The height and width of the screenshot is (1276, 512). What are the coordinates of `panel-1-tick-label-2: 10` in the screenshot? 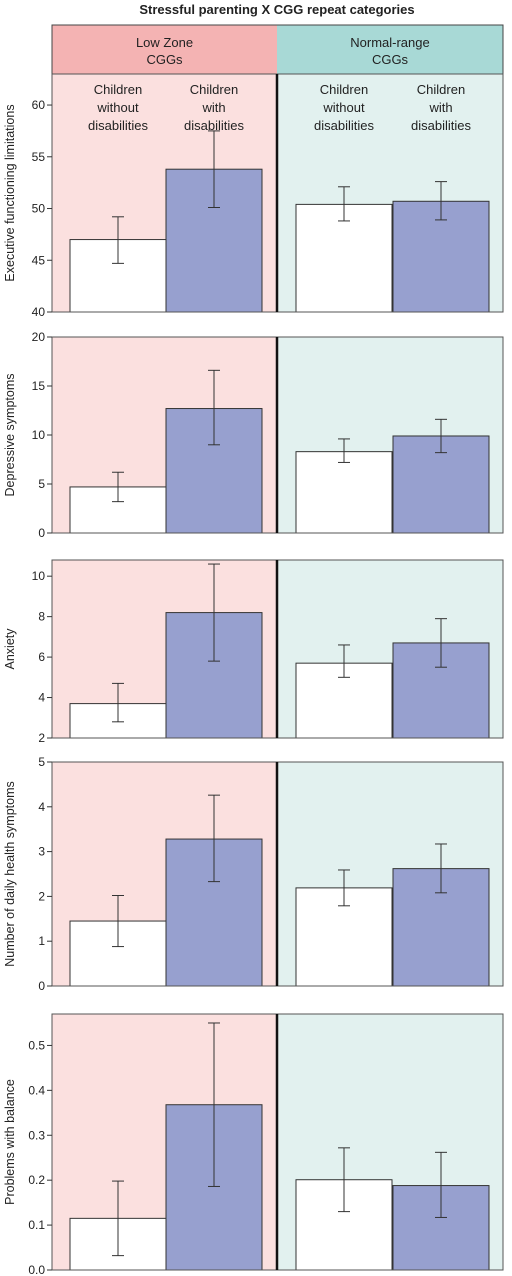 It's located at (39, 435).